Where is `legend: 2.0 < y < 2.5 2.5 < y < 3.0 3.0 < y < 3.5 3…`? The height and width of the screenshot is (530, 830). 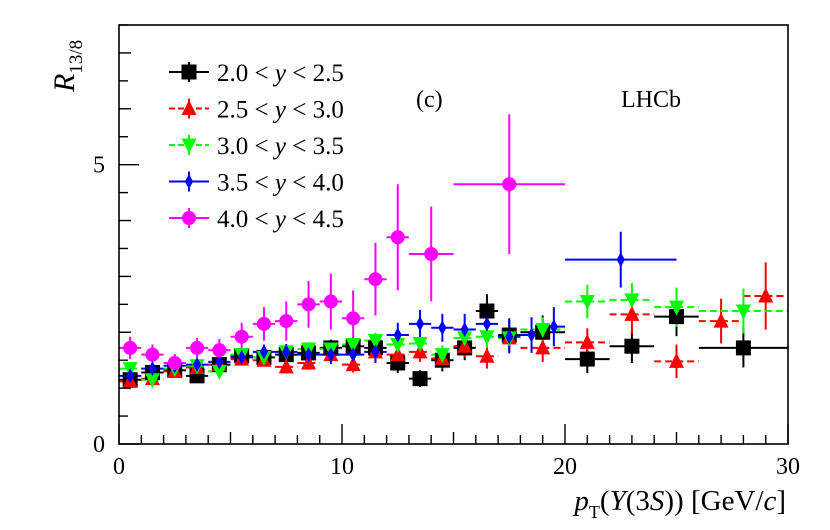
legend: 2.0 < y < 2.5 2.5 < y < 3.0 3.0 < y < 3.5 3… is located at coordinates (256, 146).